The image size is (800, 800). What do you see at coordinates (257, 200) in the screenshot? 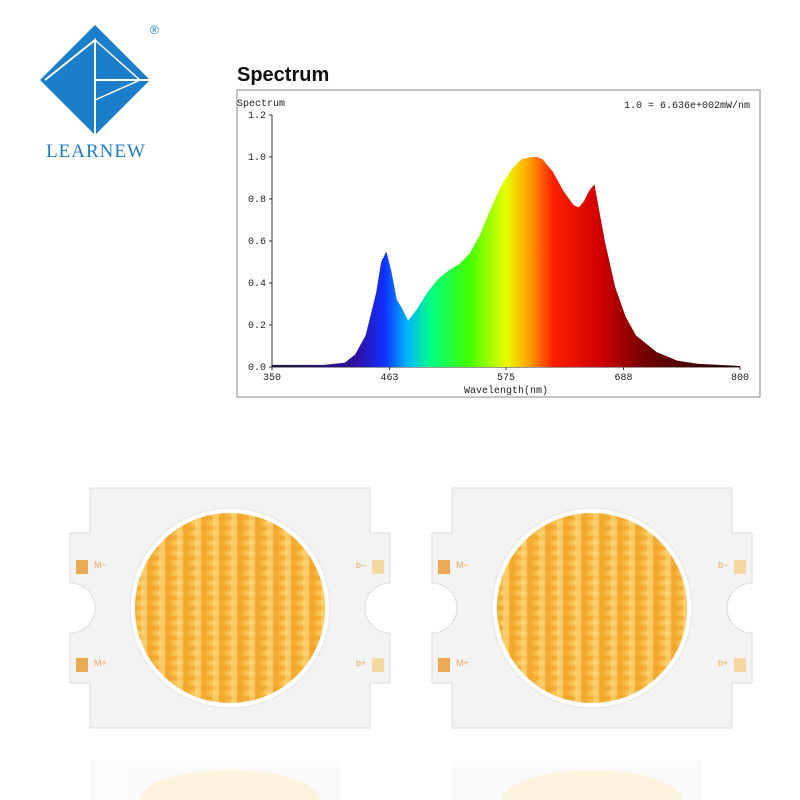
I see `y-tick-label: 0.8` at bounding box center [257, 200].